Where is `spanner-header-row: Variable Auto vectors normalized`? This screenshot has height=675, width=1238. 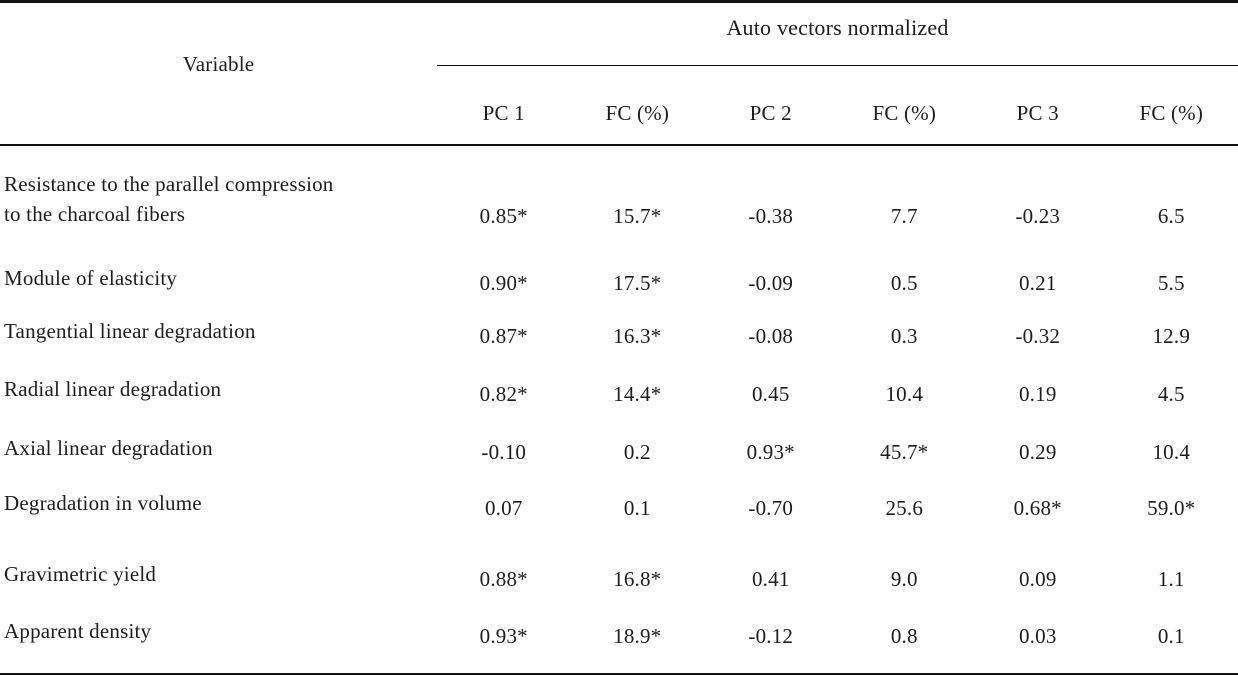
spanner-header-row: Variable Auto vectors normalized is located at coordinates (619, 34).